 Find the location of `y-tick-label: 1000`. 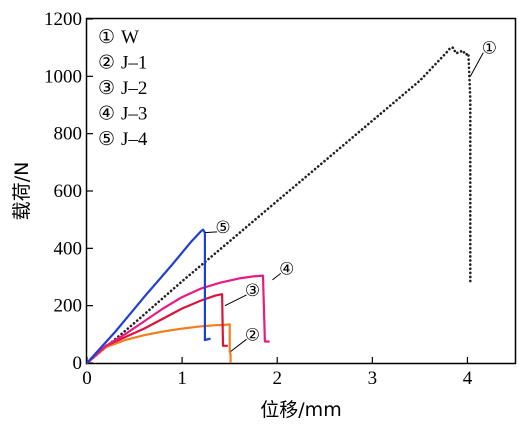

y-tick-label: 1000 is located at coordinates (63, 76).